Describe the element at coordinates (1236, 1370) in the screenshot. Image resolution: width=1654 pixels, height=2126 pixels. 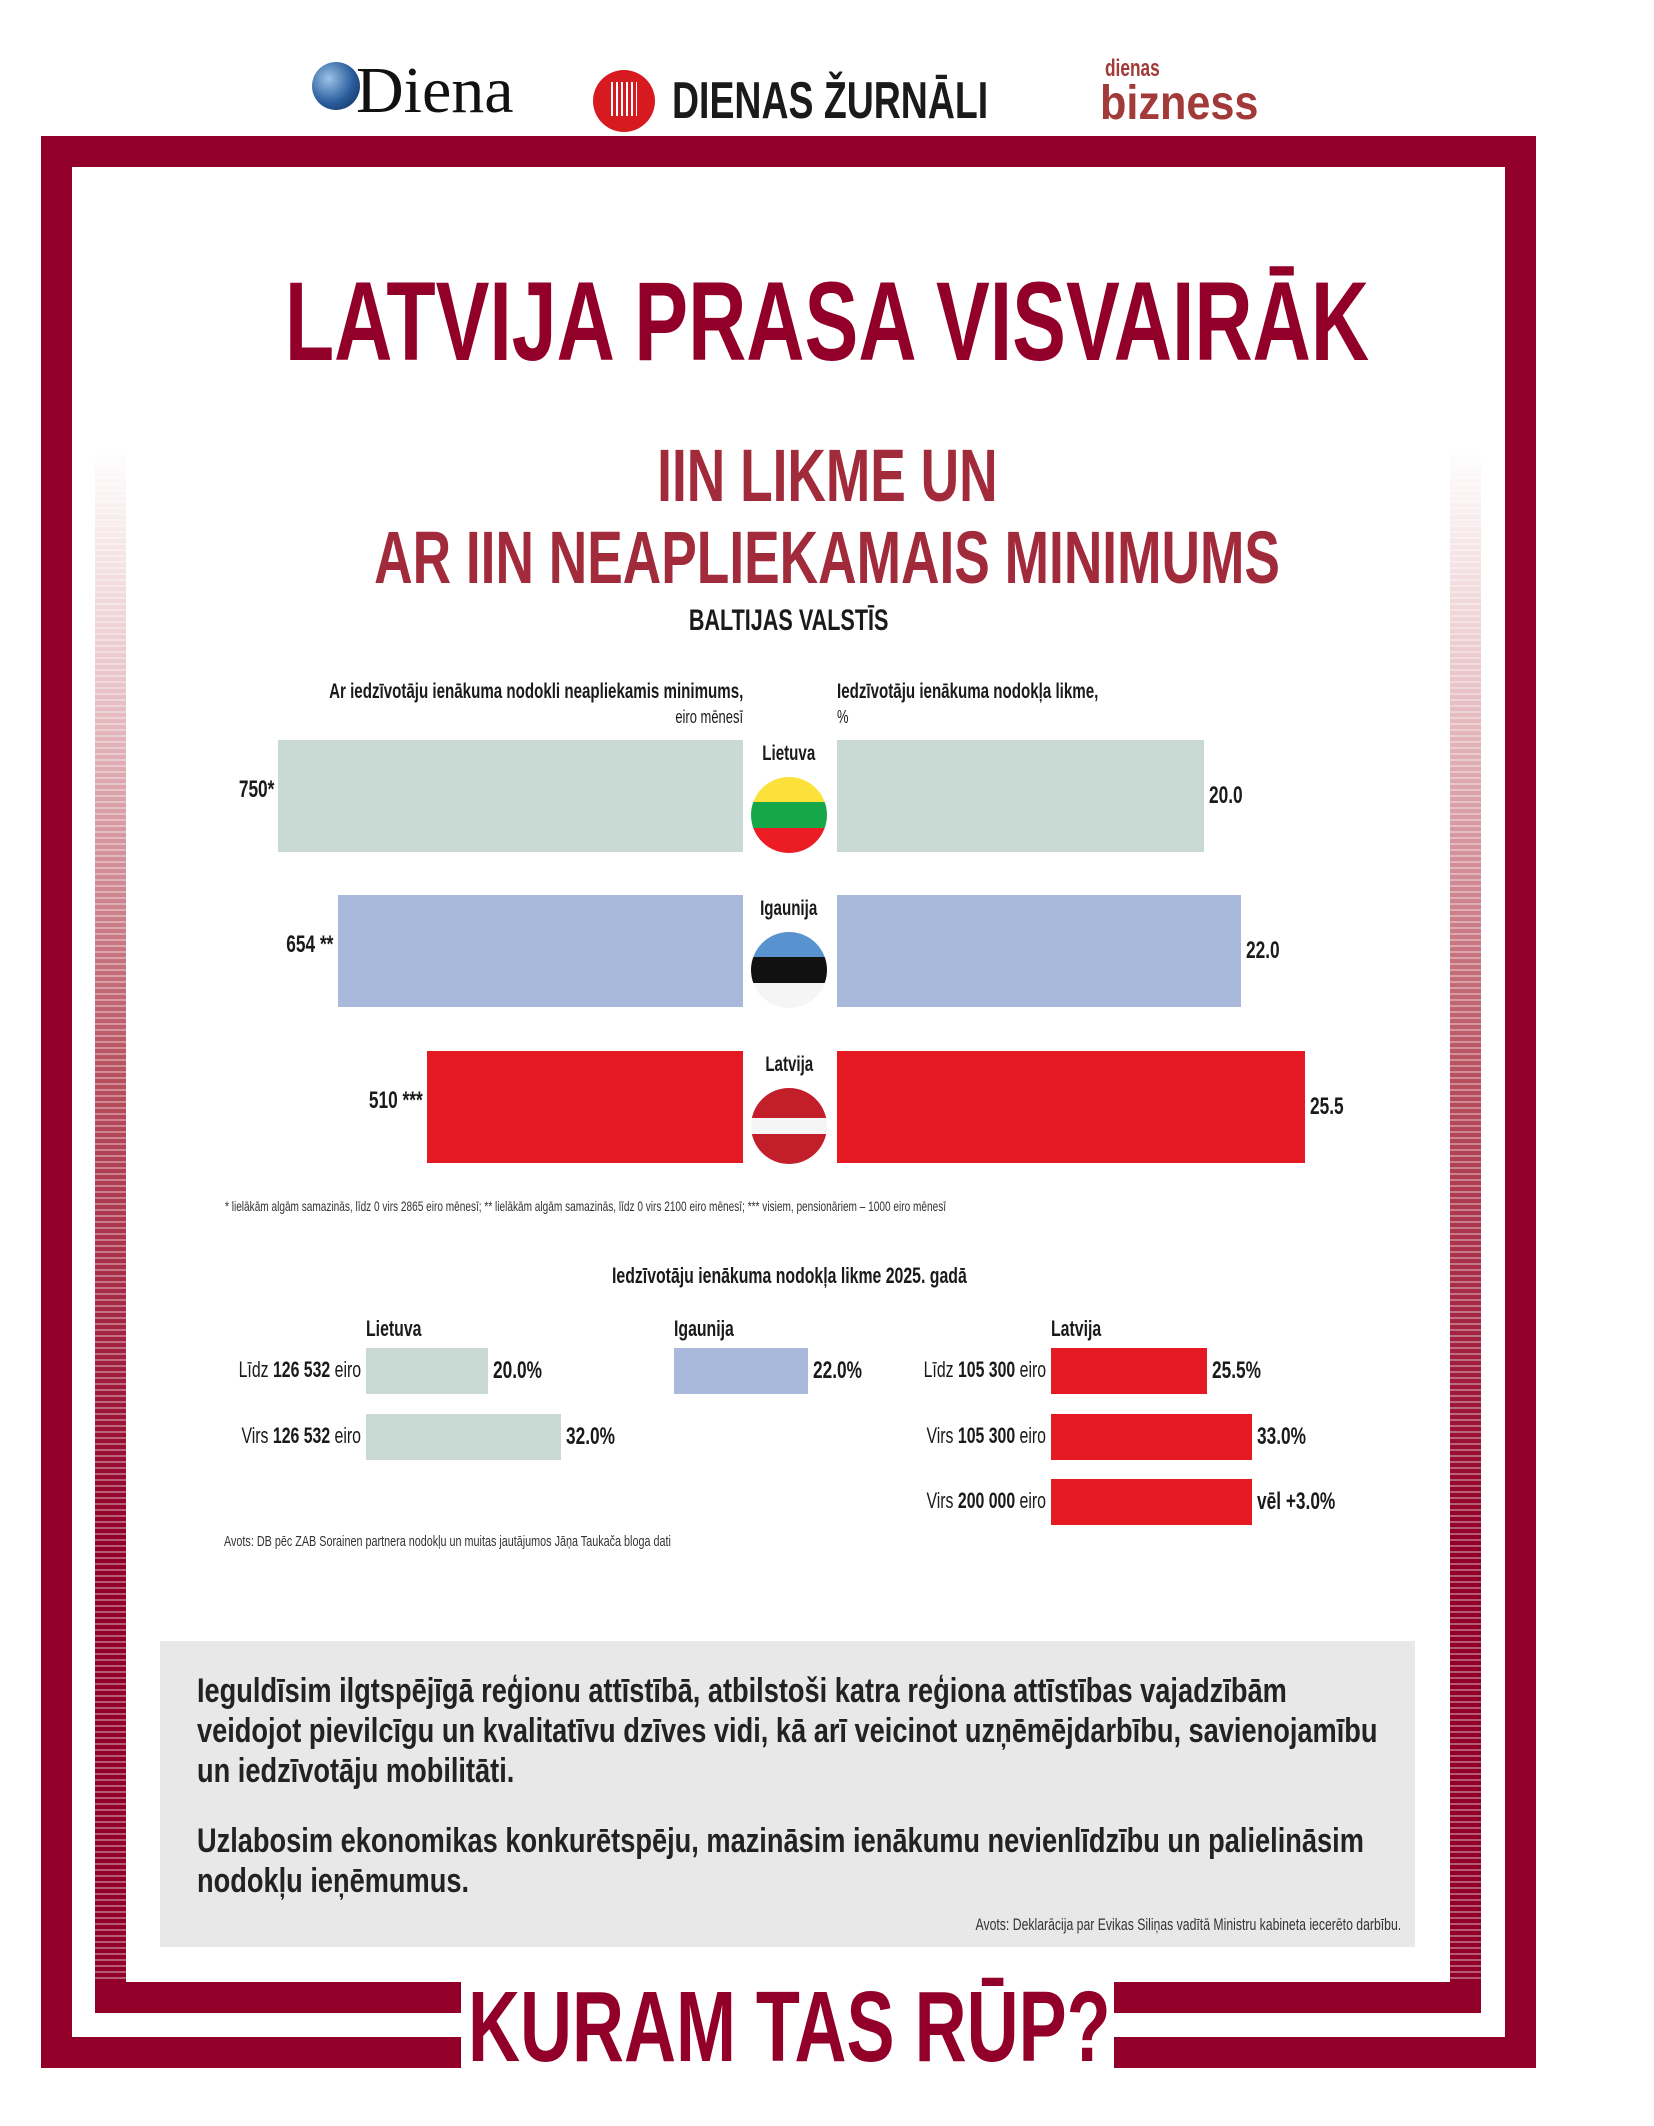
I see `rate-label: 25.5%` at that location.